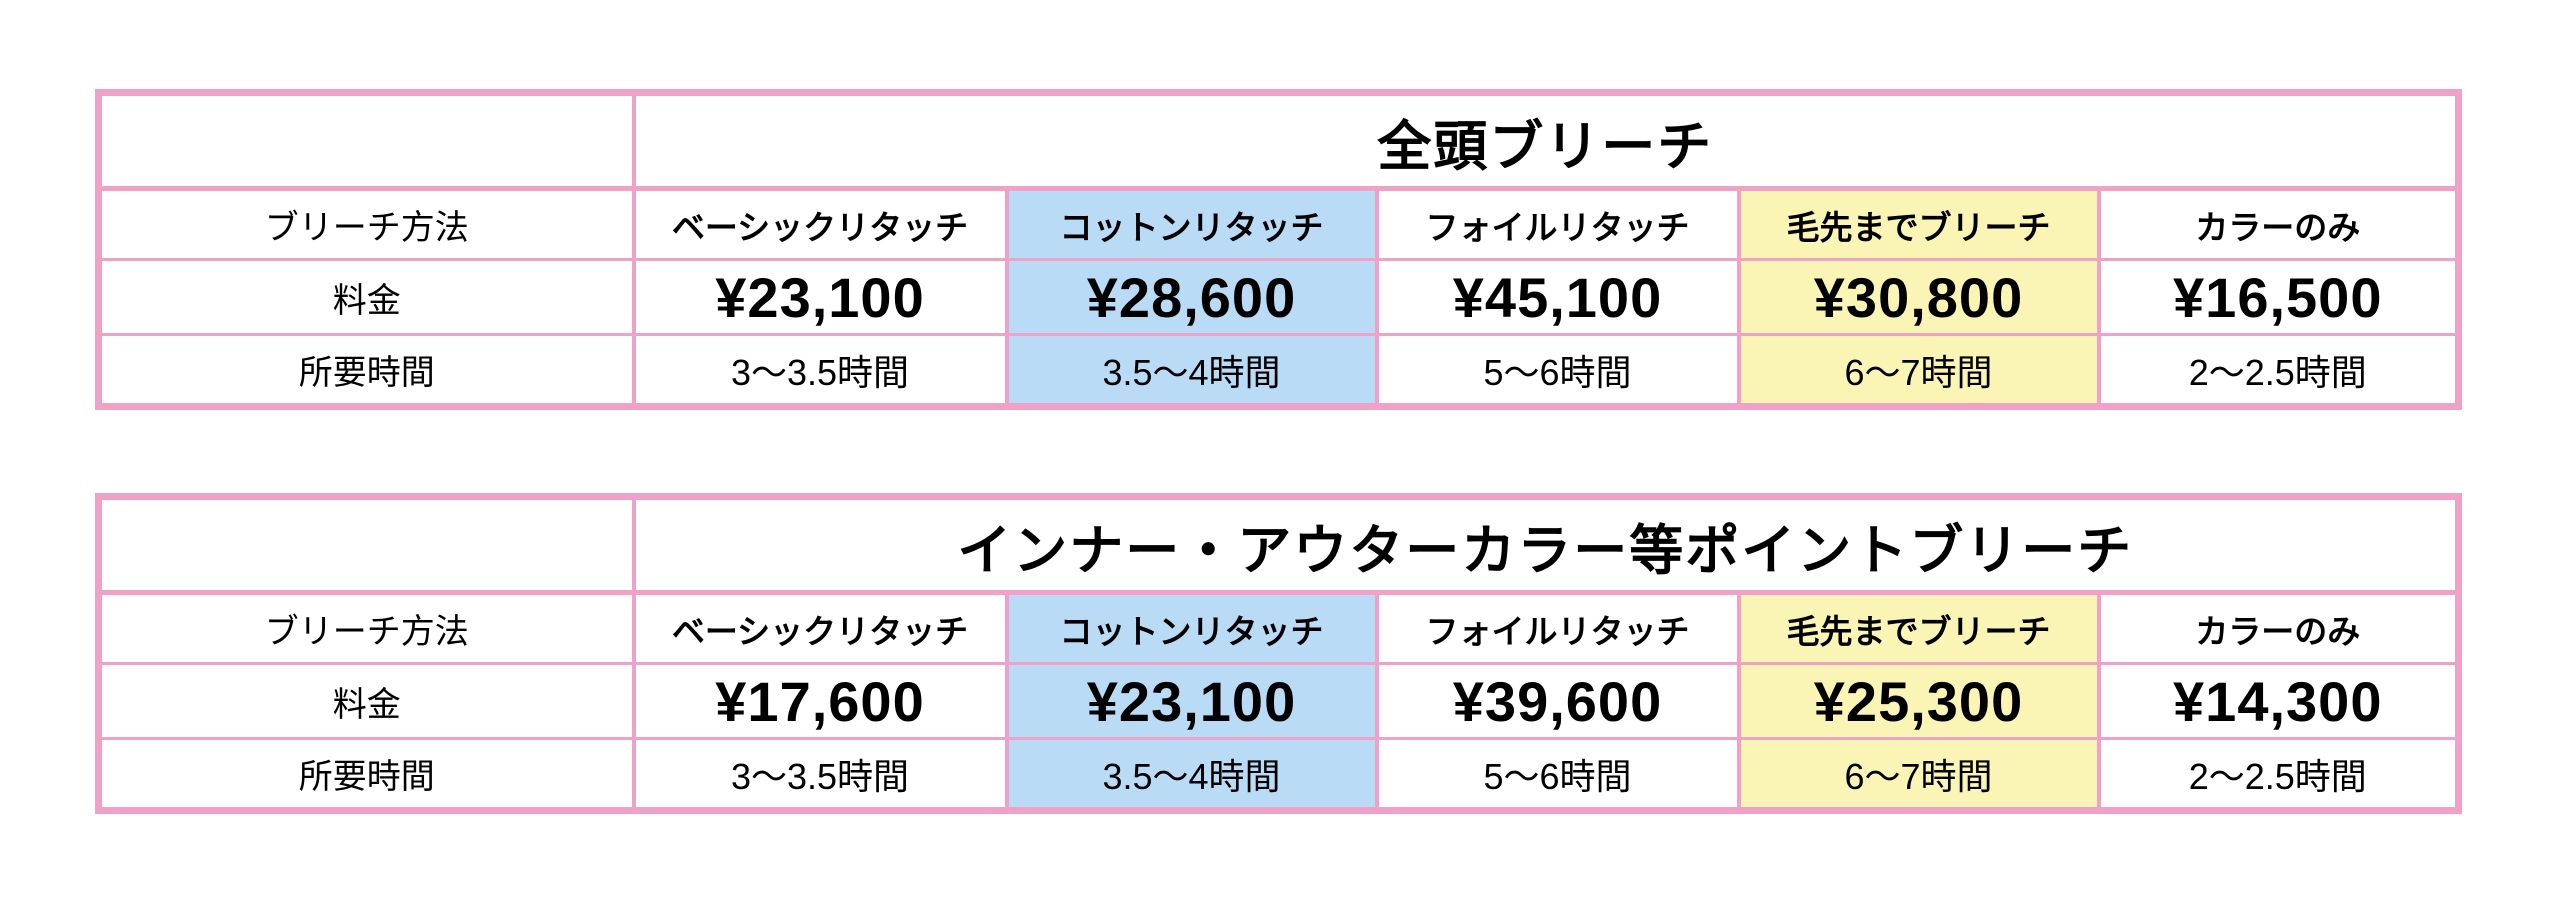 This screenshot has width=2560, height=924. What do you see at coordinates (820, 701) in the screenshot?
I see `price-cell: ¥17,600` at bounding box center [820, 701].